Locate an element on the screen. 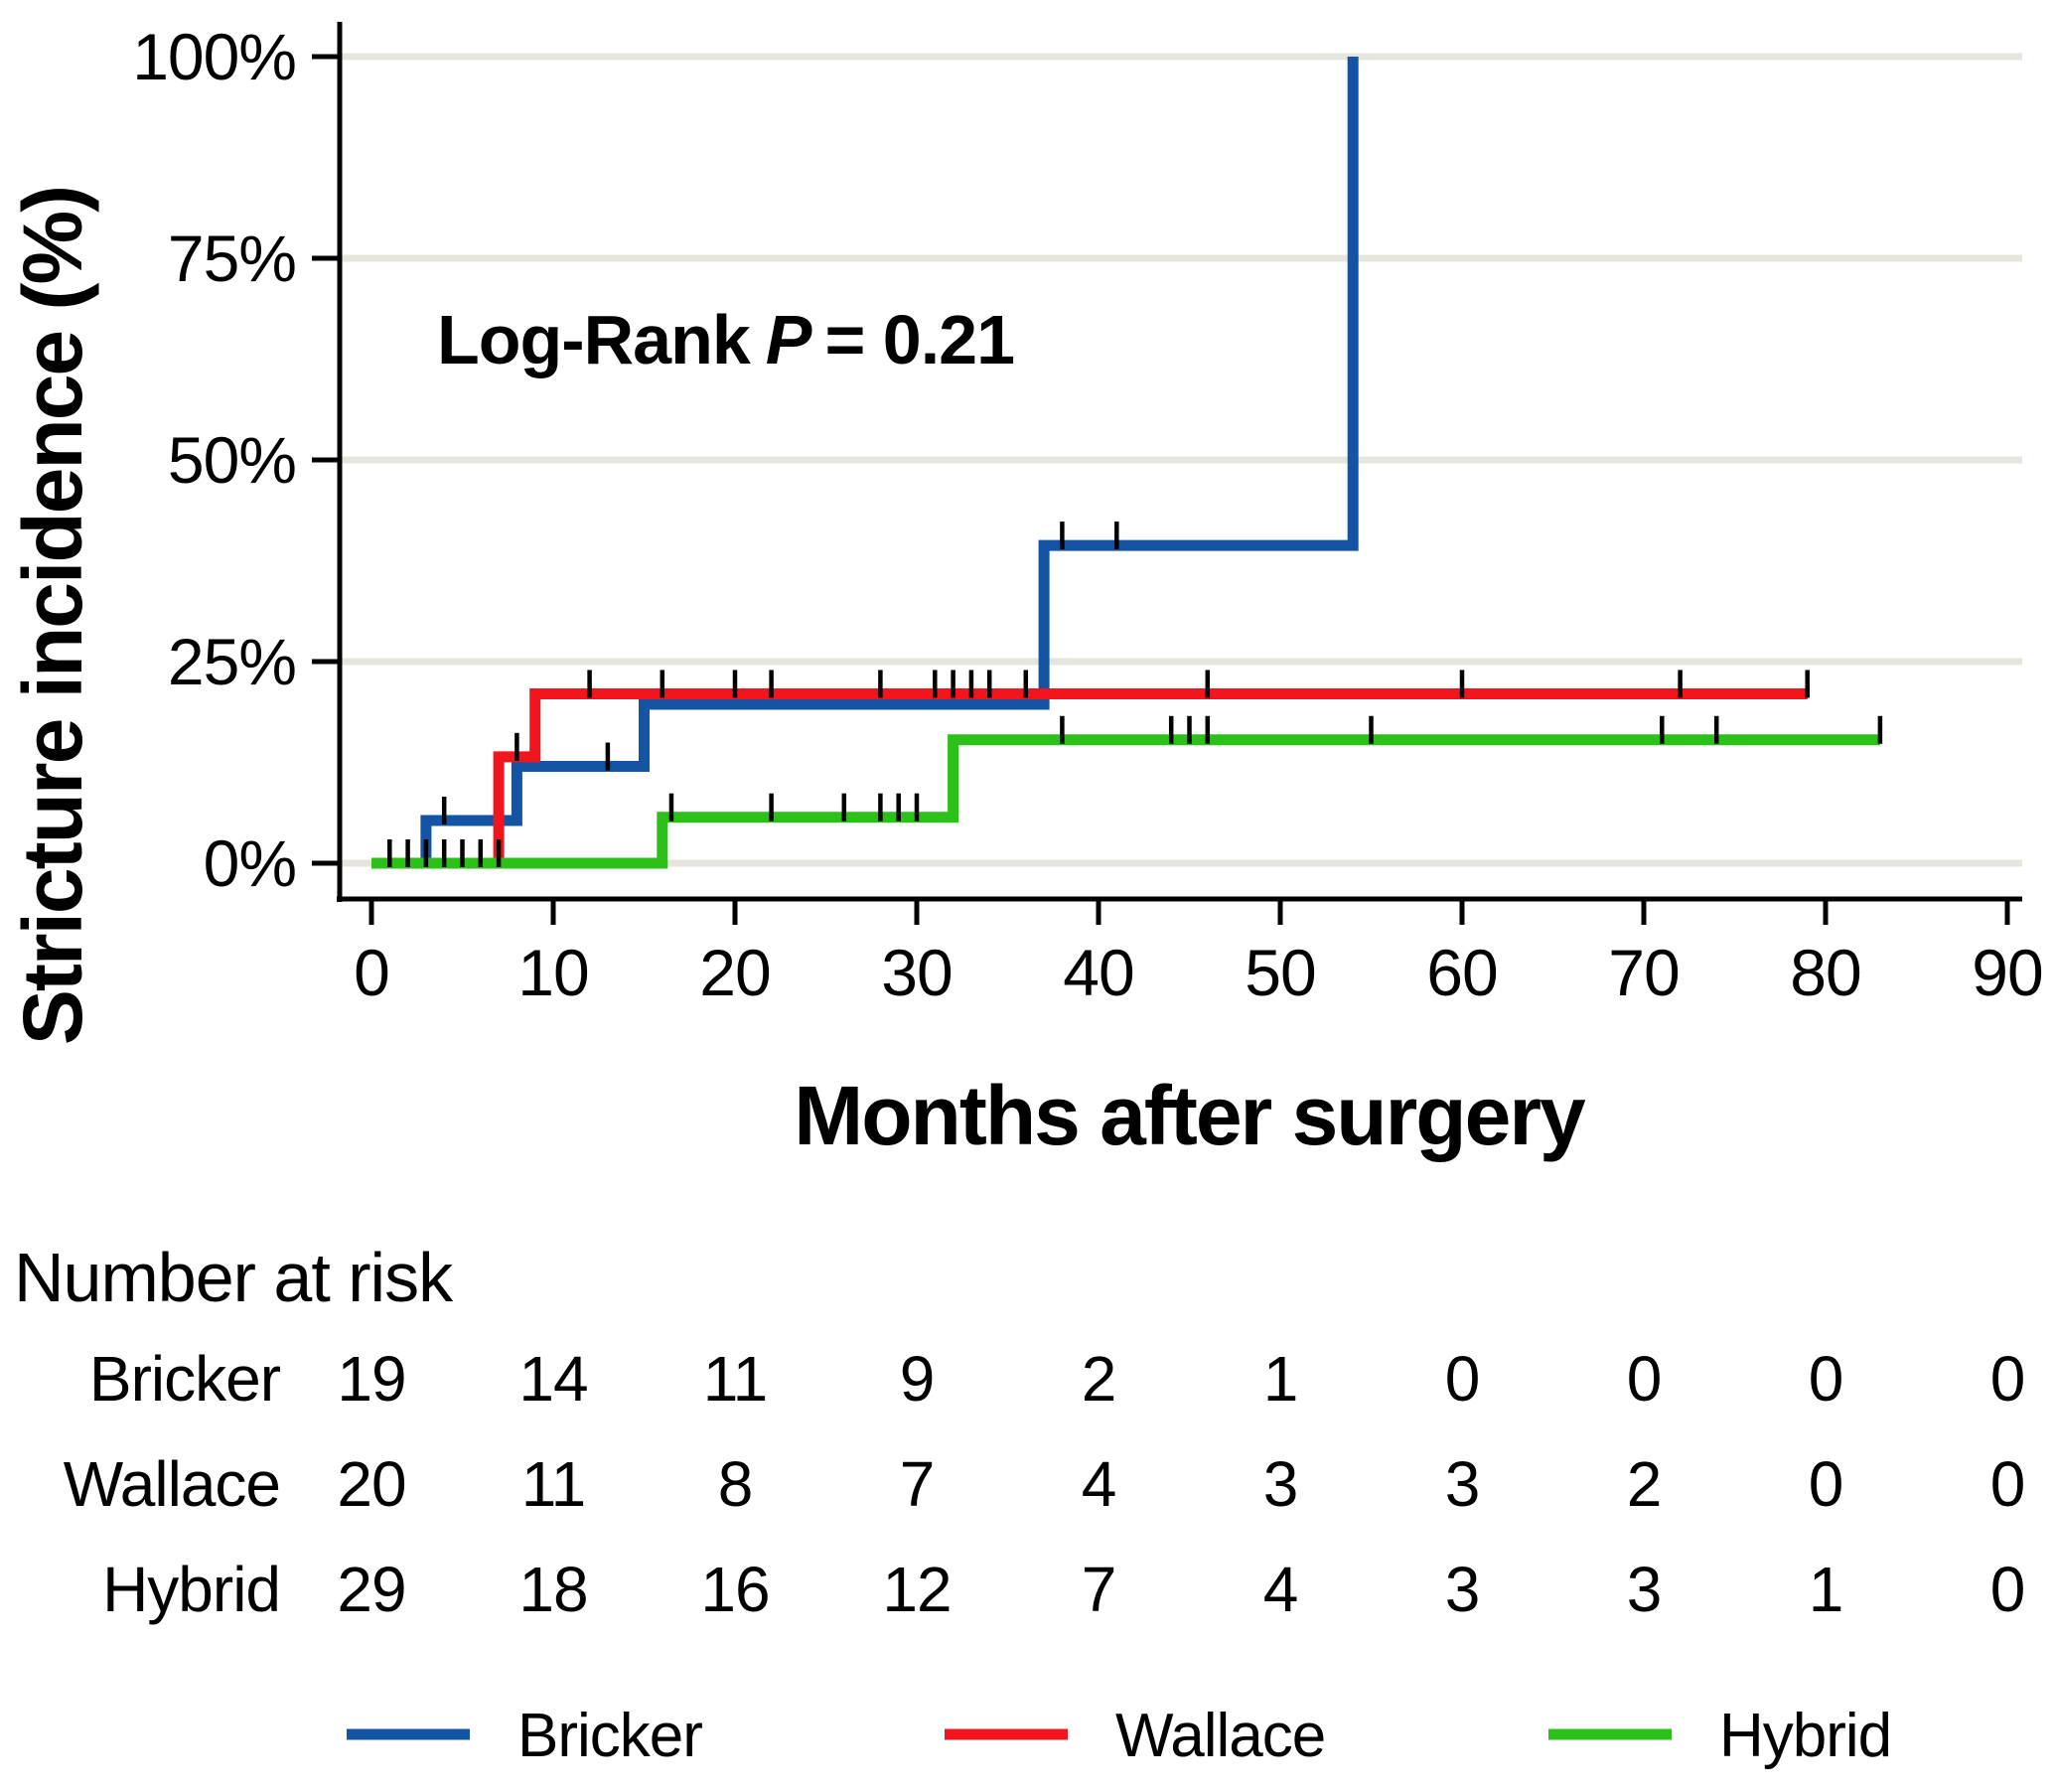 This screenshot has width=2055, height=1792. risk-row-label-hybrid: Hybrid is located at coordinates (191, 1590).